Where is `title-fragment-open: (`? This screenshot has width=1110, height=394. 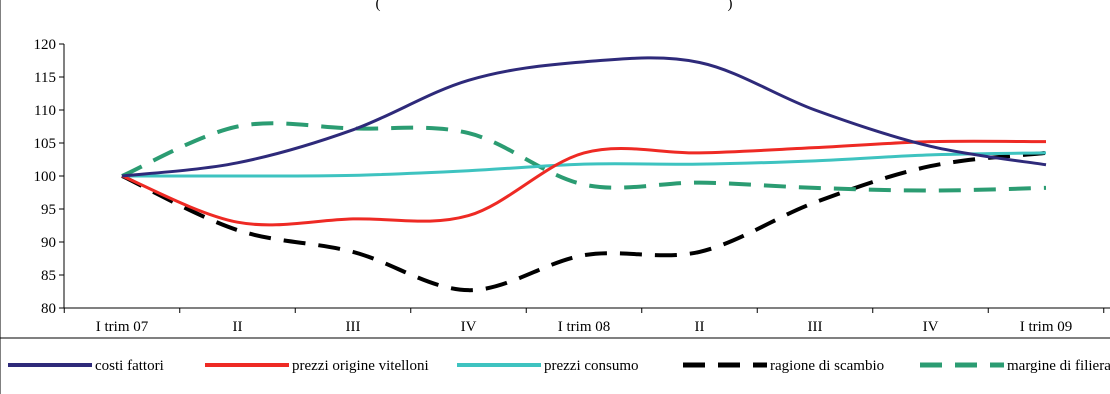
title-fragment-open: ( is located at coordinates (378, 6).